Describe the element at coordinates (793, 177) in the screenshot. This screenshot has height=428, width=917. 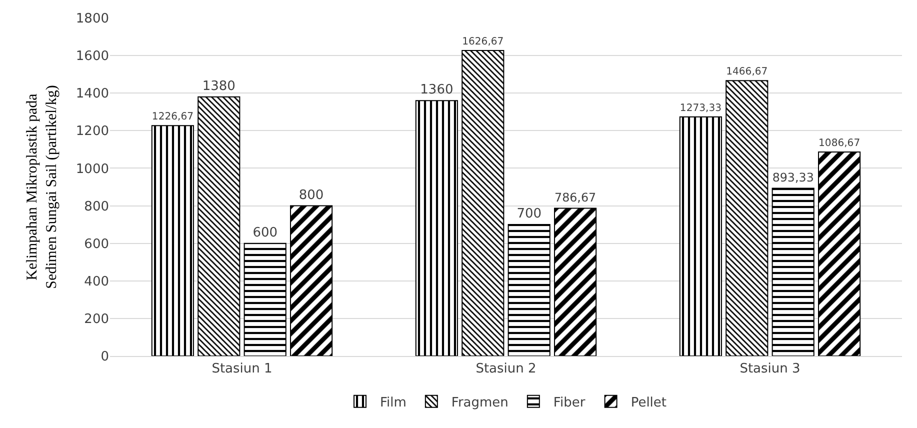
I see `data-label: 893,33` at that location.